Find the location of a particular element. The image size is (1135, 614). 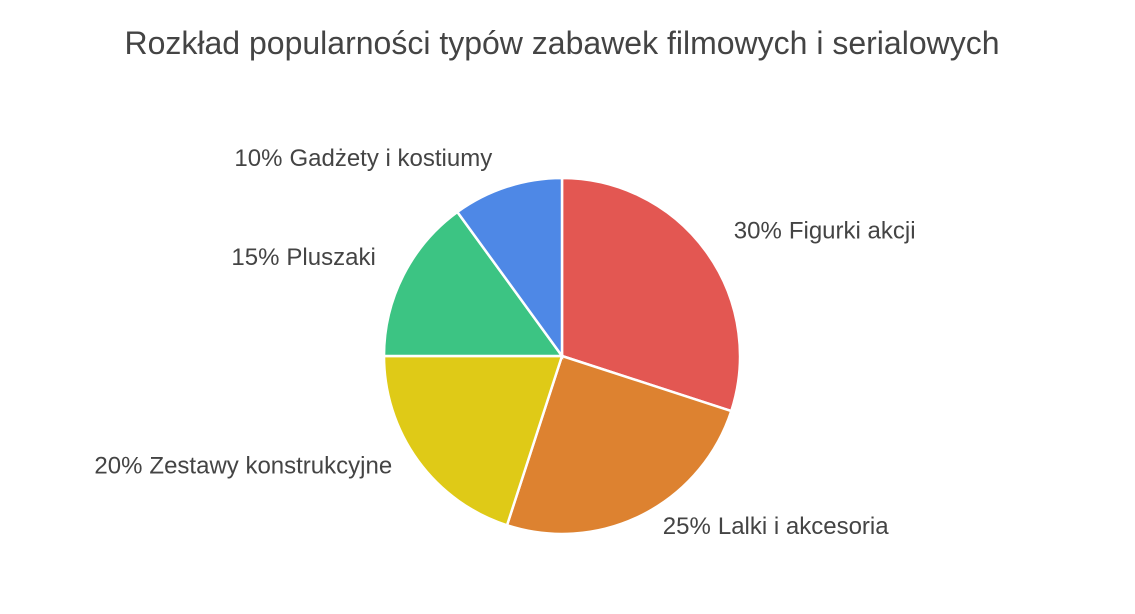

slice-label: 30% Figurki akcji is located at coordinates (825, 231).